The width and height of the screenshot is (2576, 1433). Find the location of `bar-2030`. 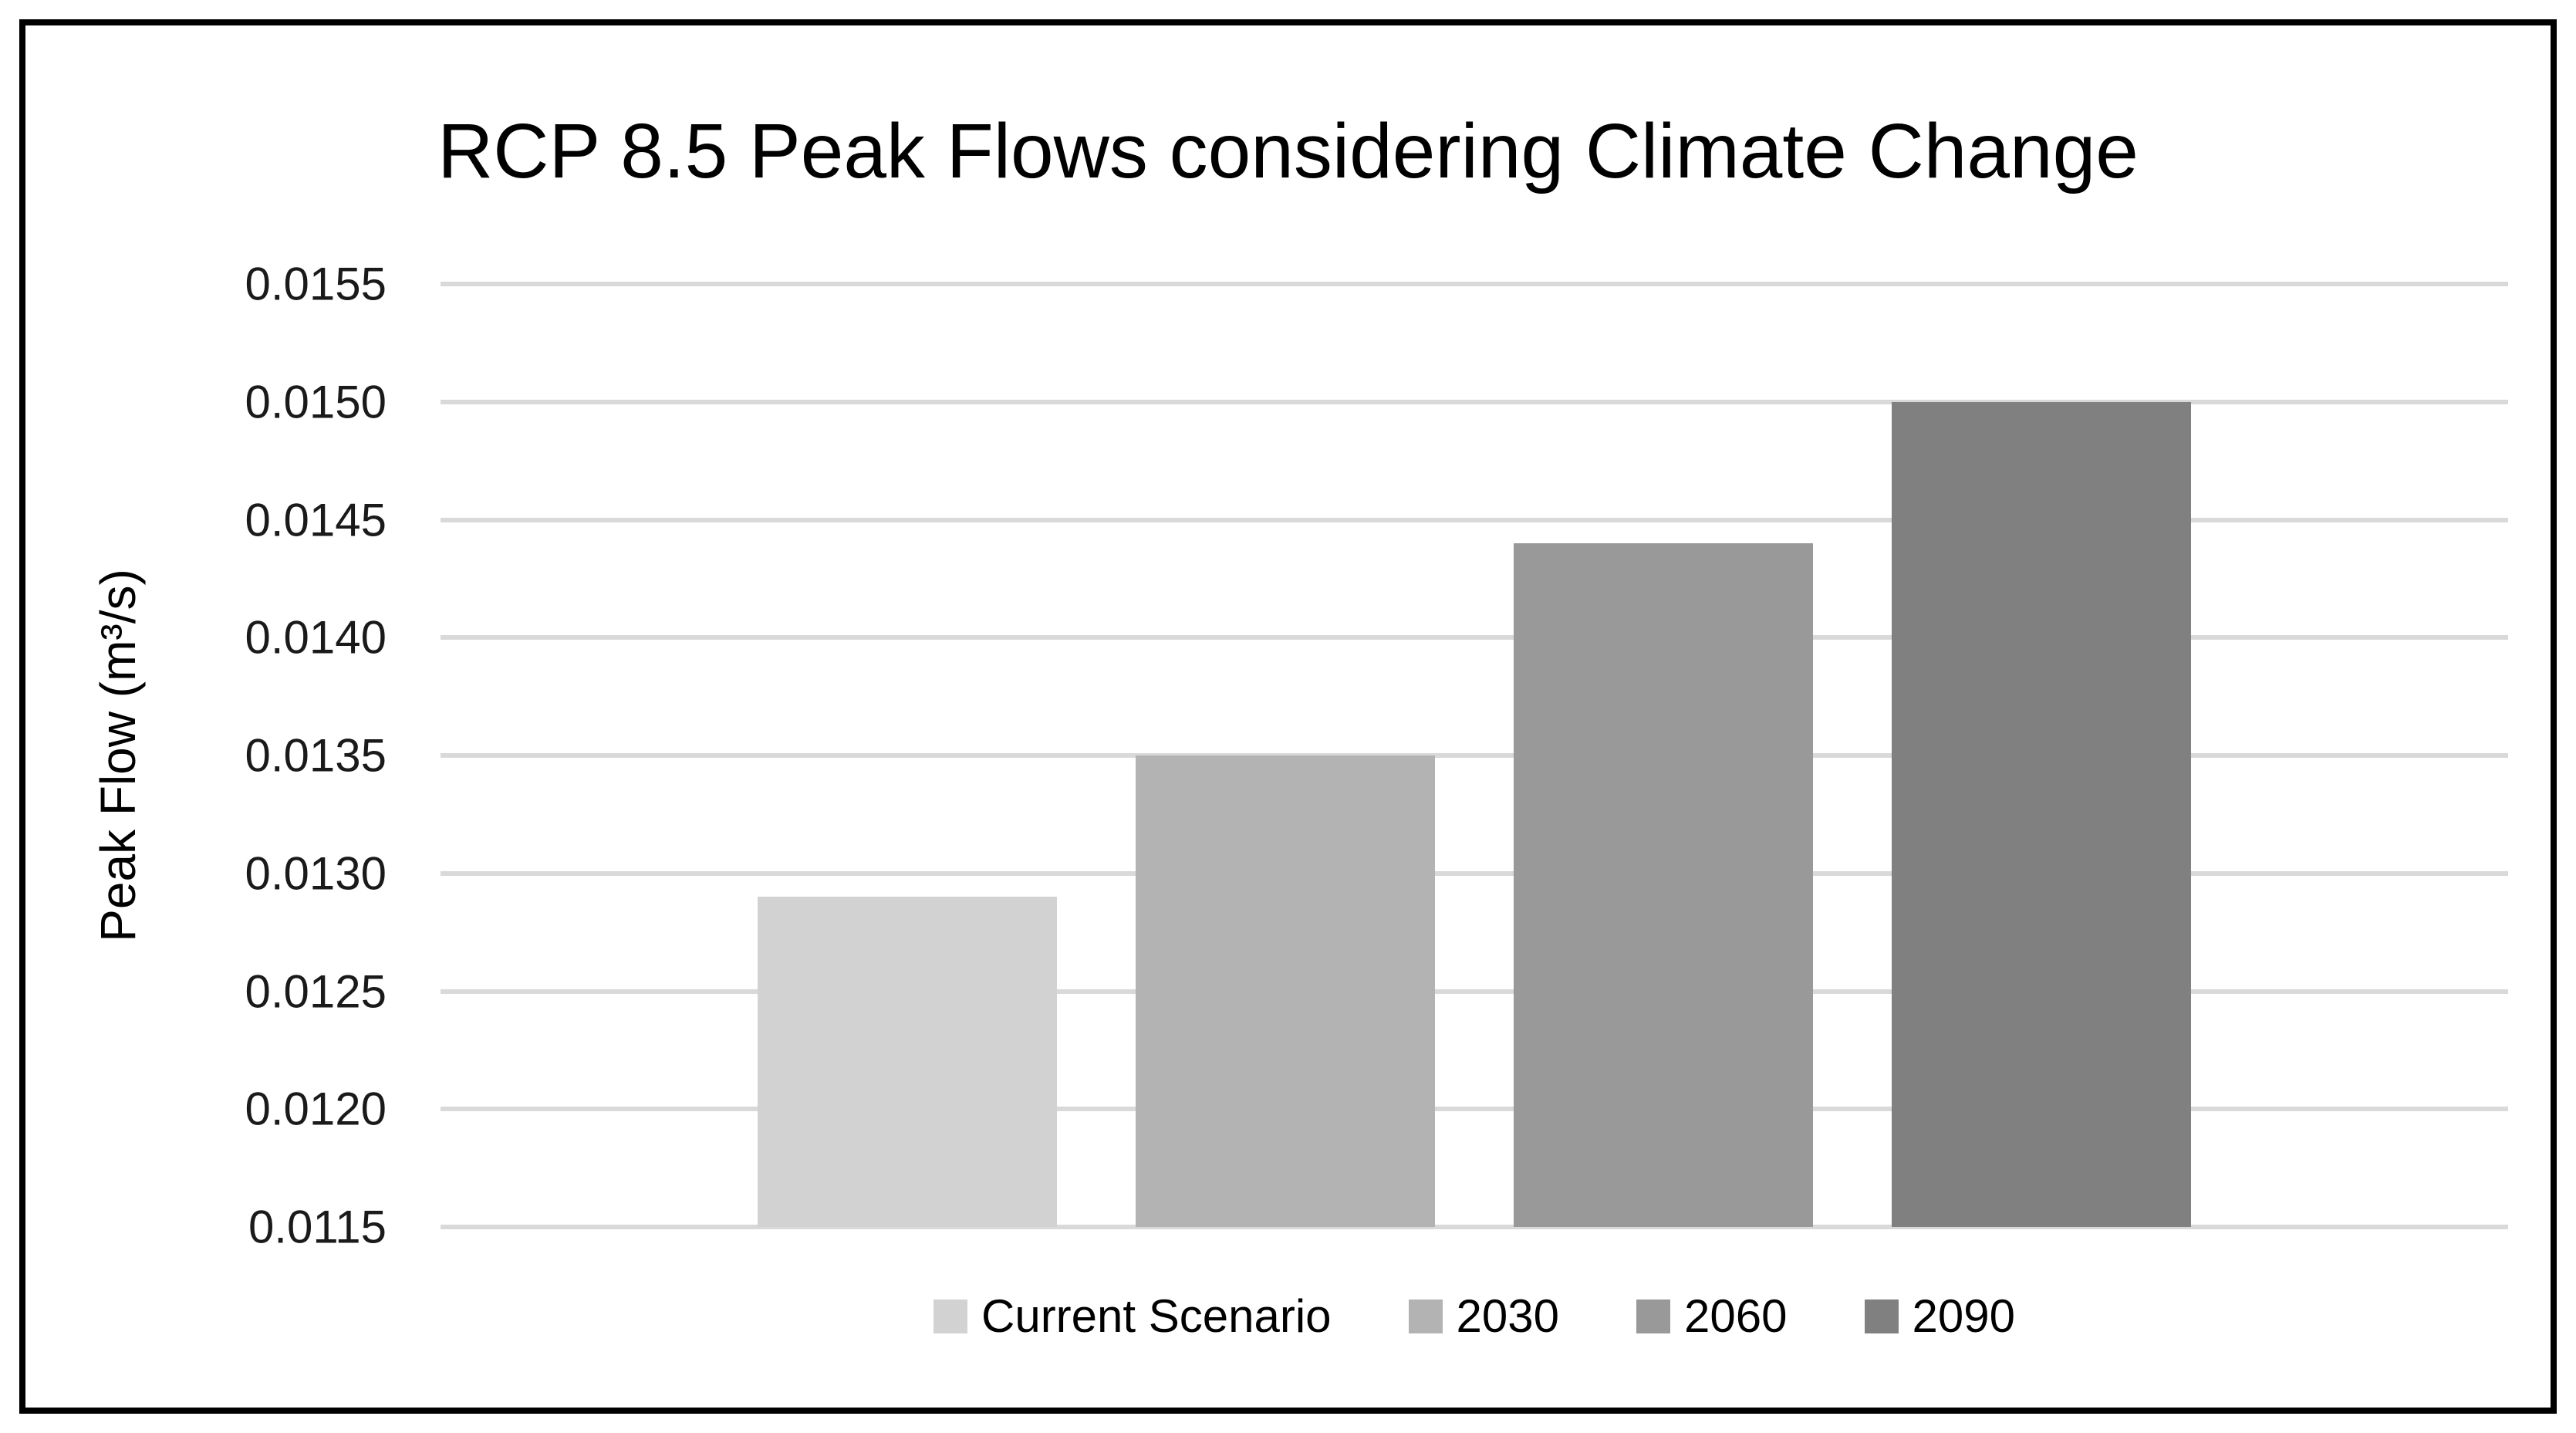

bar-2030 is located at coordinates (1285, 991).